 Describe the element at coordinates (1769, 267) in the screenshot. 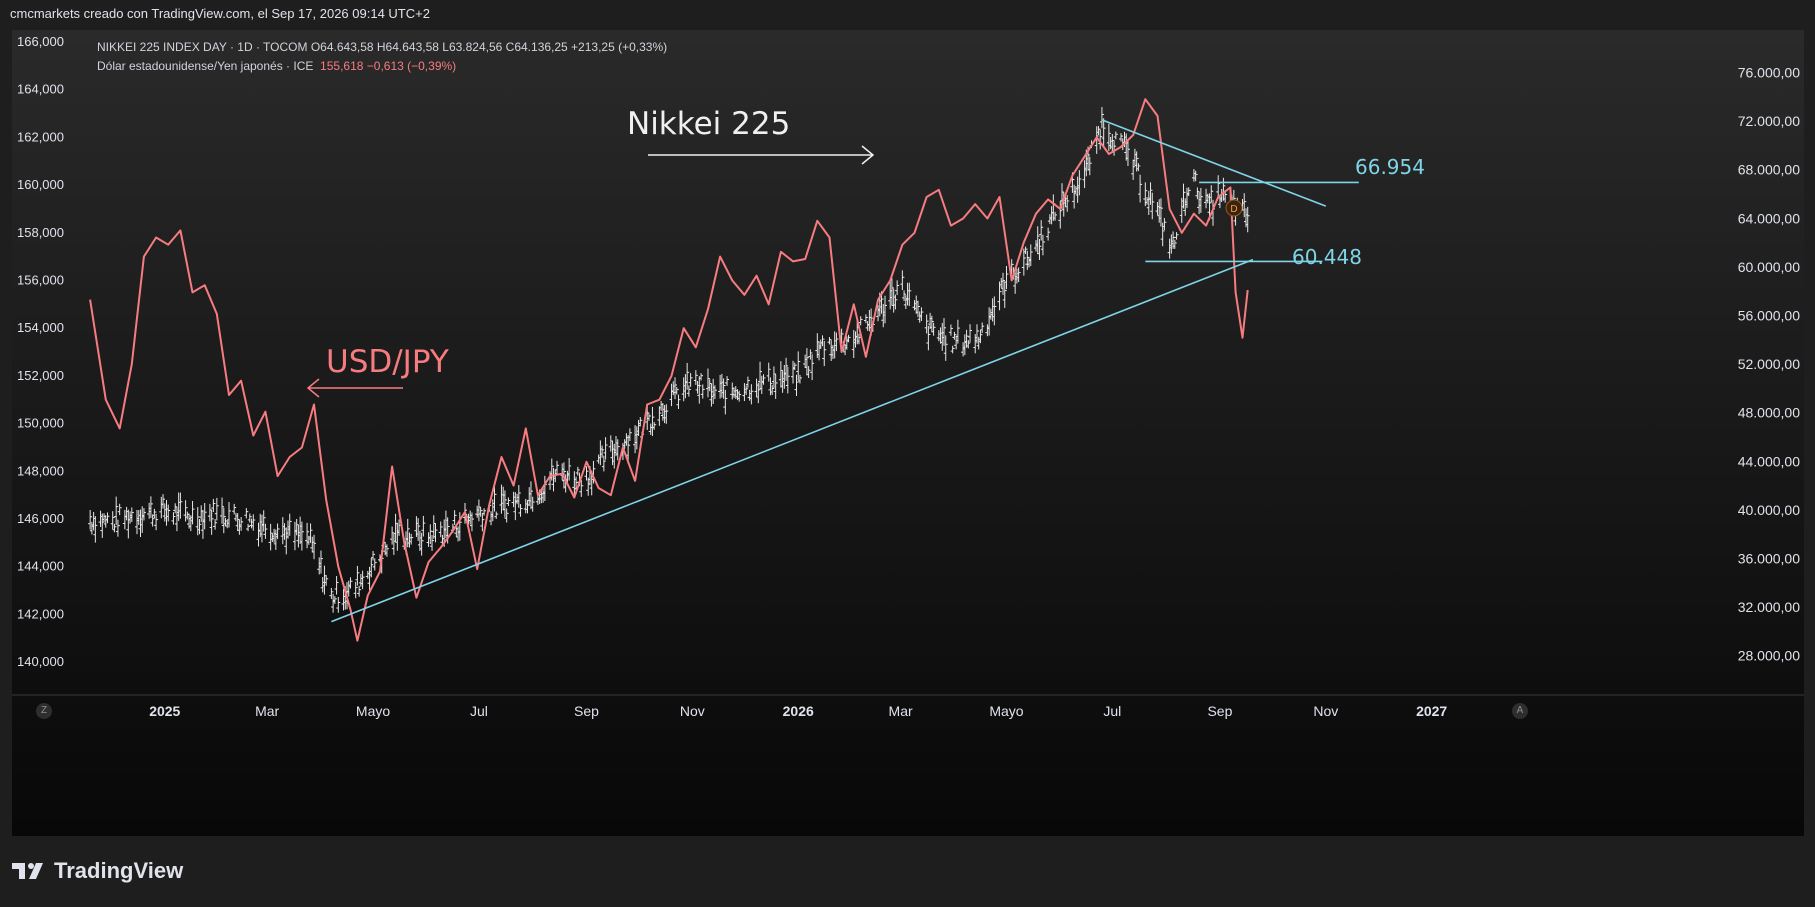

I see `right-axis-tick: 60.000,00` at that location.